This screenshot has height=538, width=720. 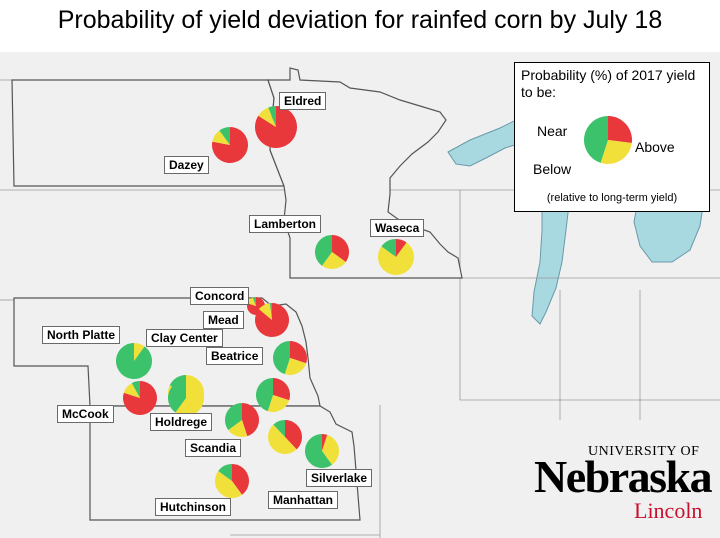 What do you see at coordinates (401, 248) in the screenshot?
I see `pie-waseca-below-slice` at bounding box center [401, 248].